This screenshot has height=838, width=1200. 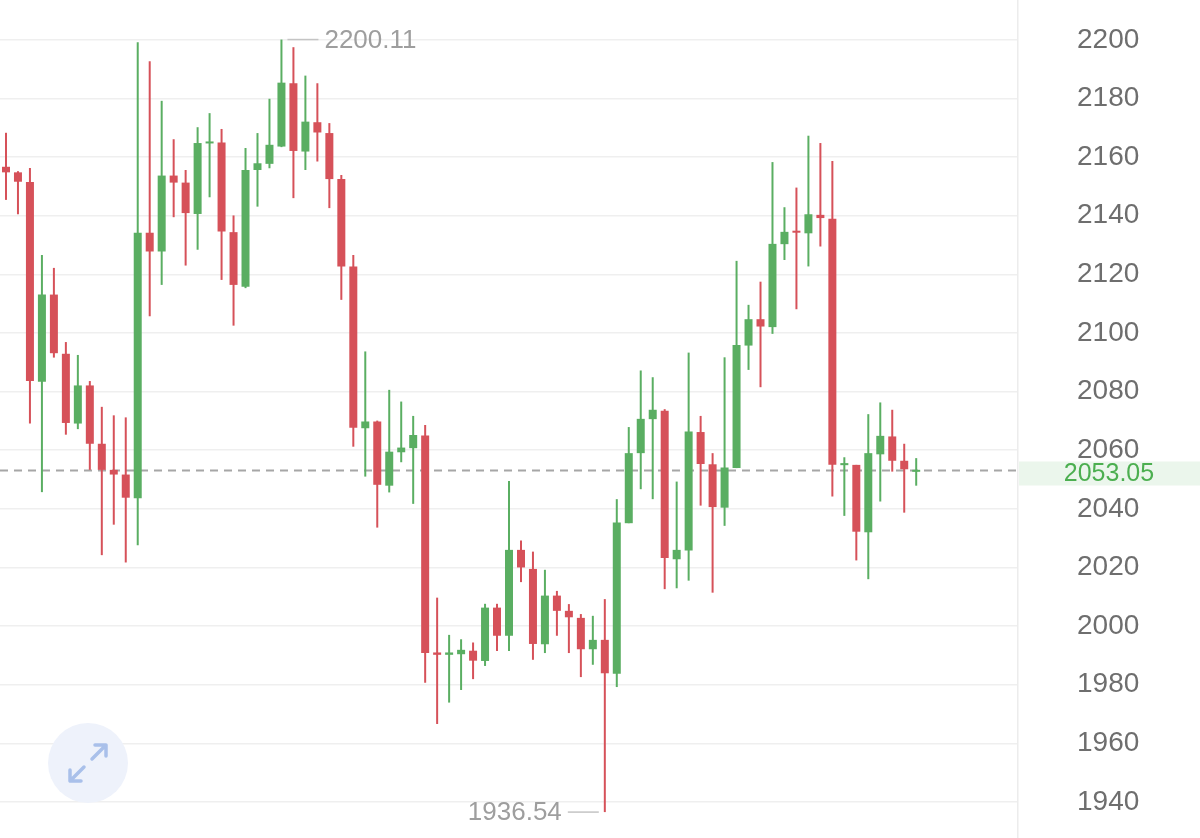 I want to click on y-tick-label: 2040, so click(x=1108, y=507).